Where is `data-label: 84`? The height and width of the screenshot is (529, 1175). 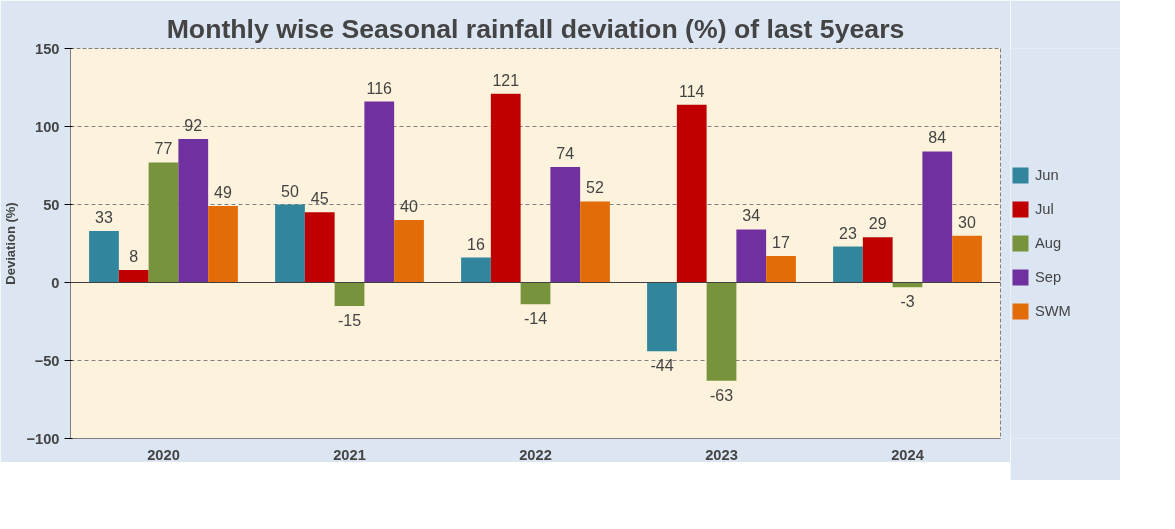 data-label: 84 is located at coordinates (937, 138).